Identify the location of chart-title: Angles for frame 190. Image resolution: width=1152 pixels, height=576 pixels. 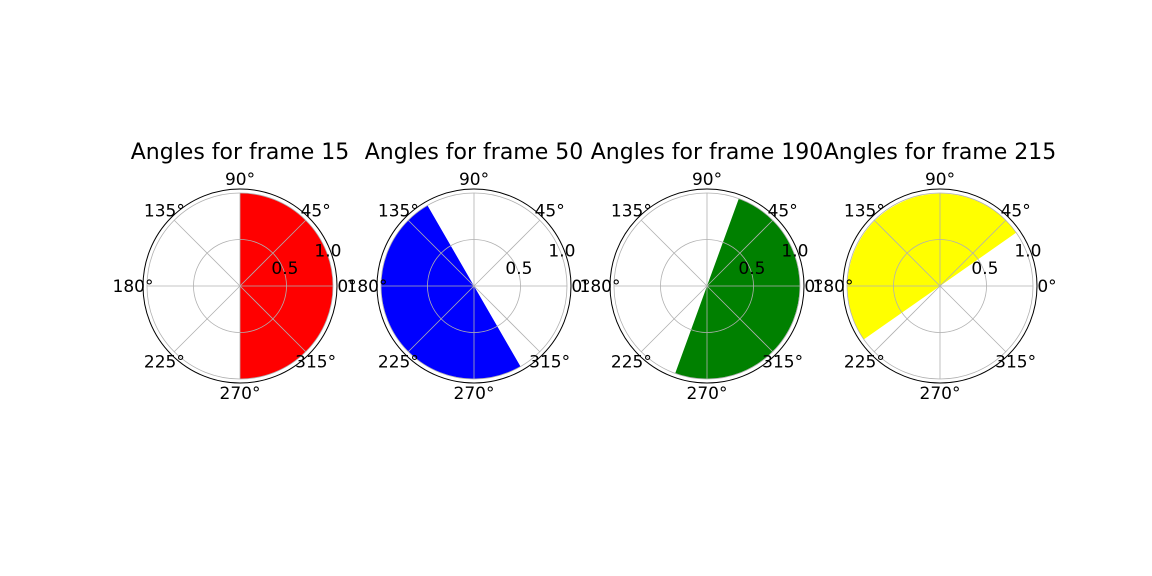
(707, 152).